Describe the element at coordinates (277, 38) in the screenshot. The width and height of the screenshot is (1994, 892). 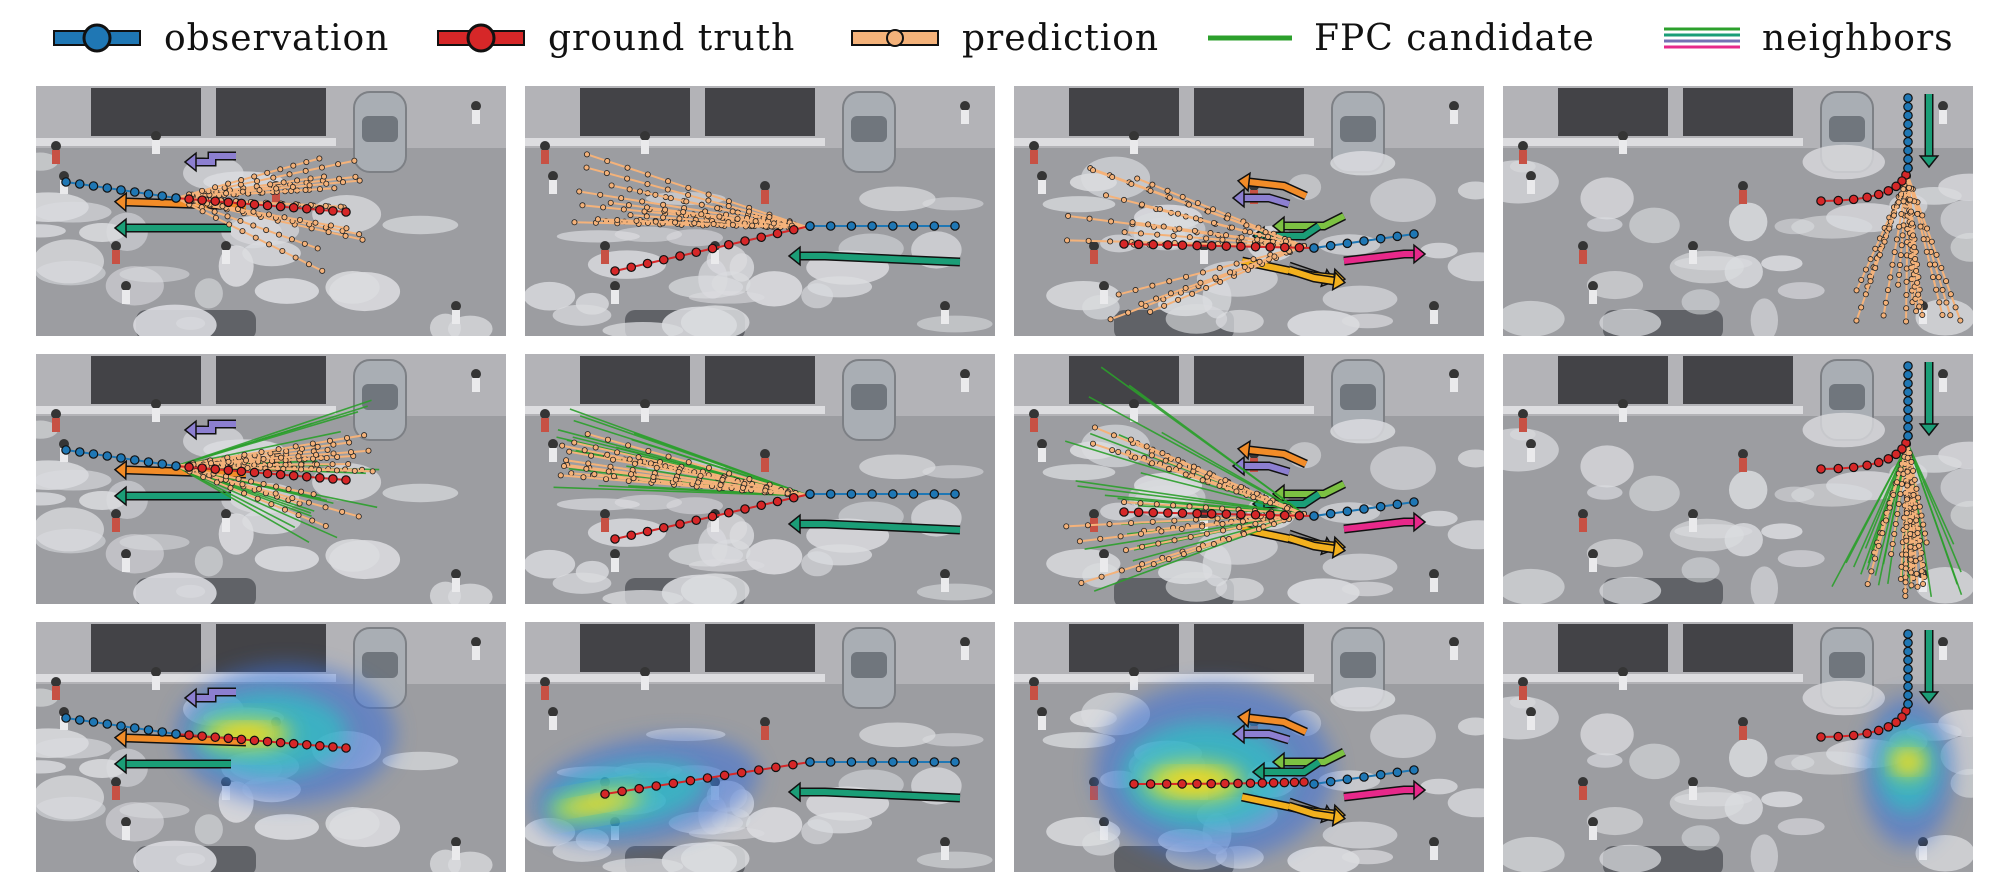
I see `legend-label-observation: observation` at that location.